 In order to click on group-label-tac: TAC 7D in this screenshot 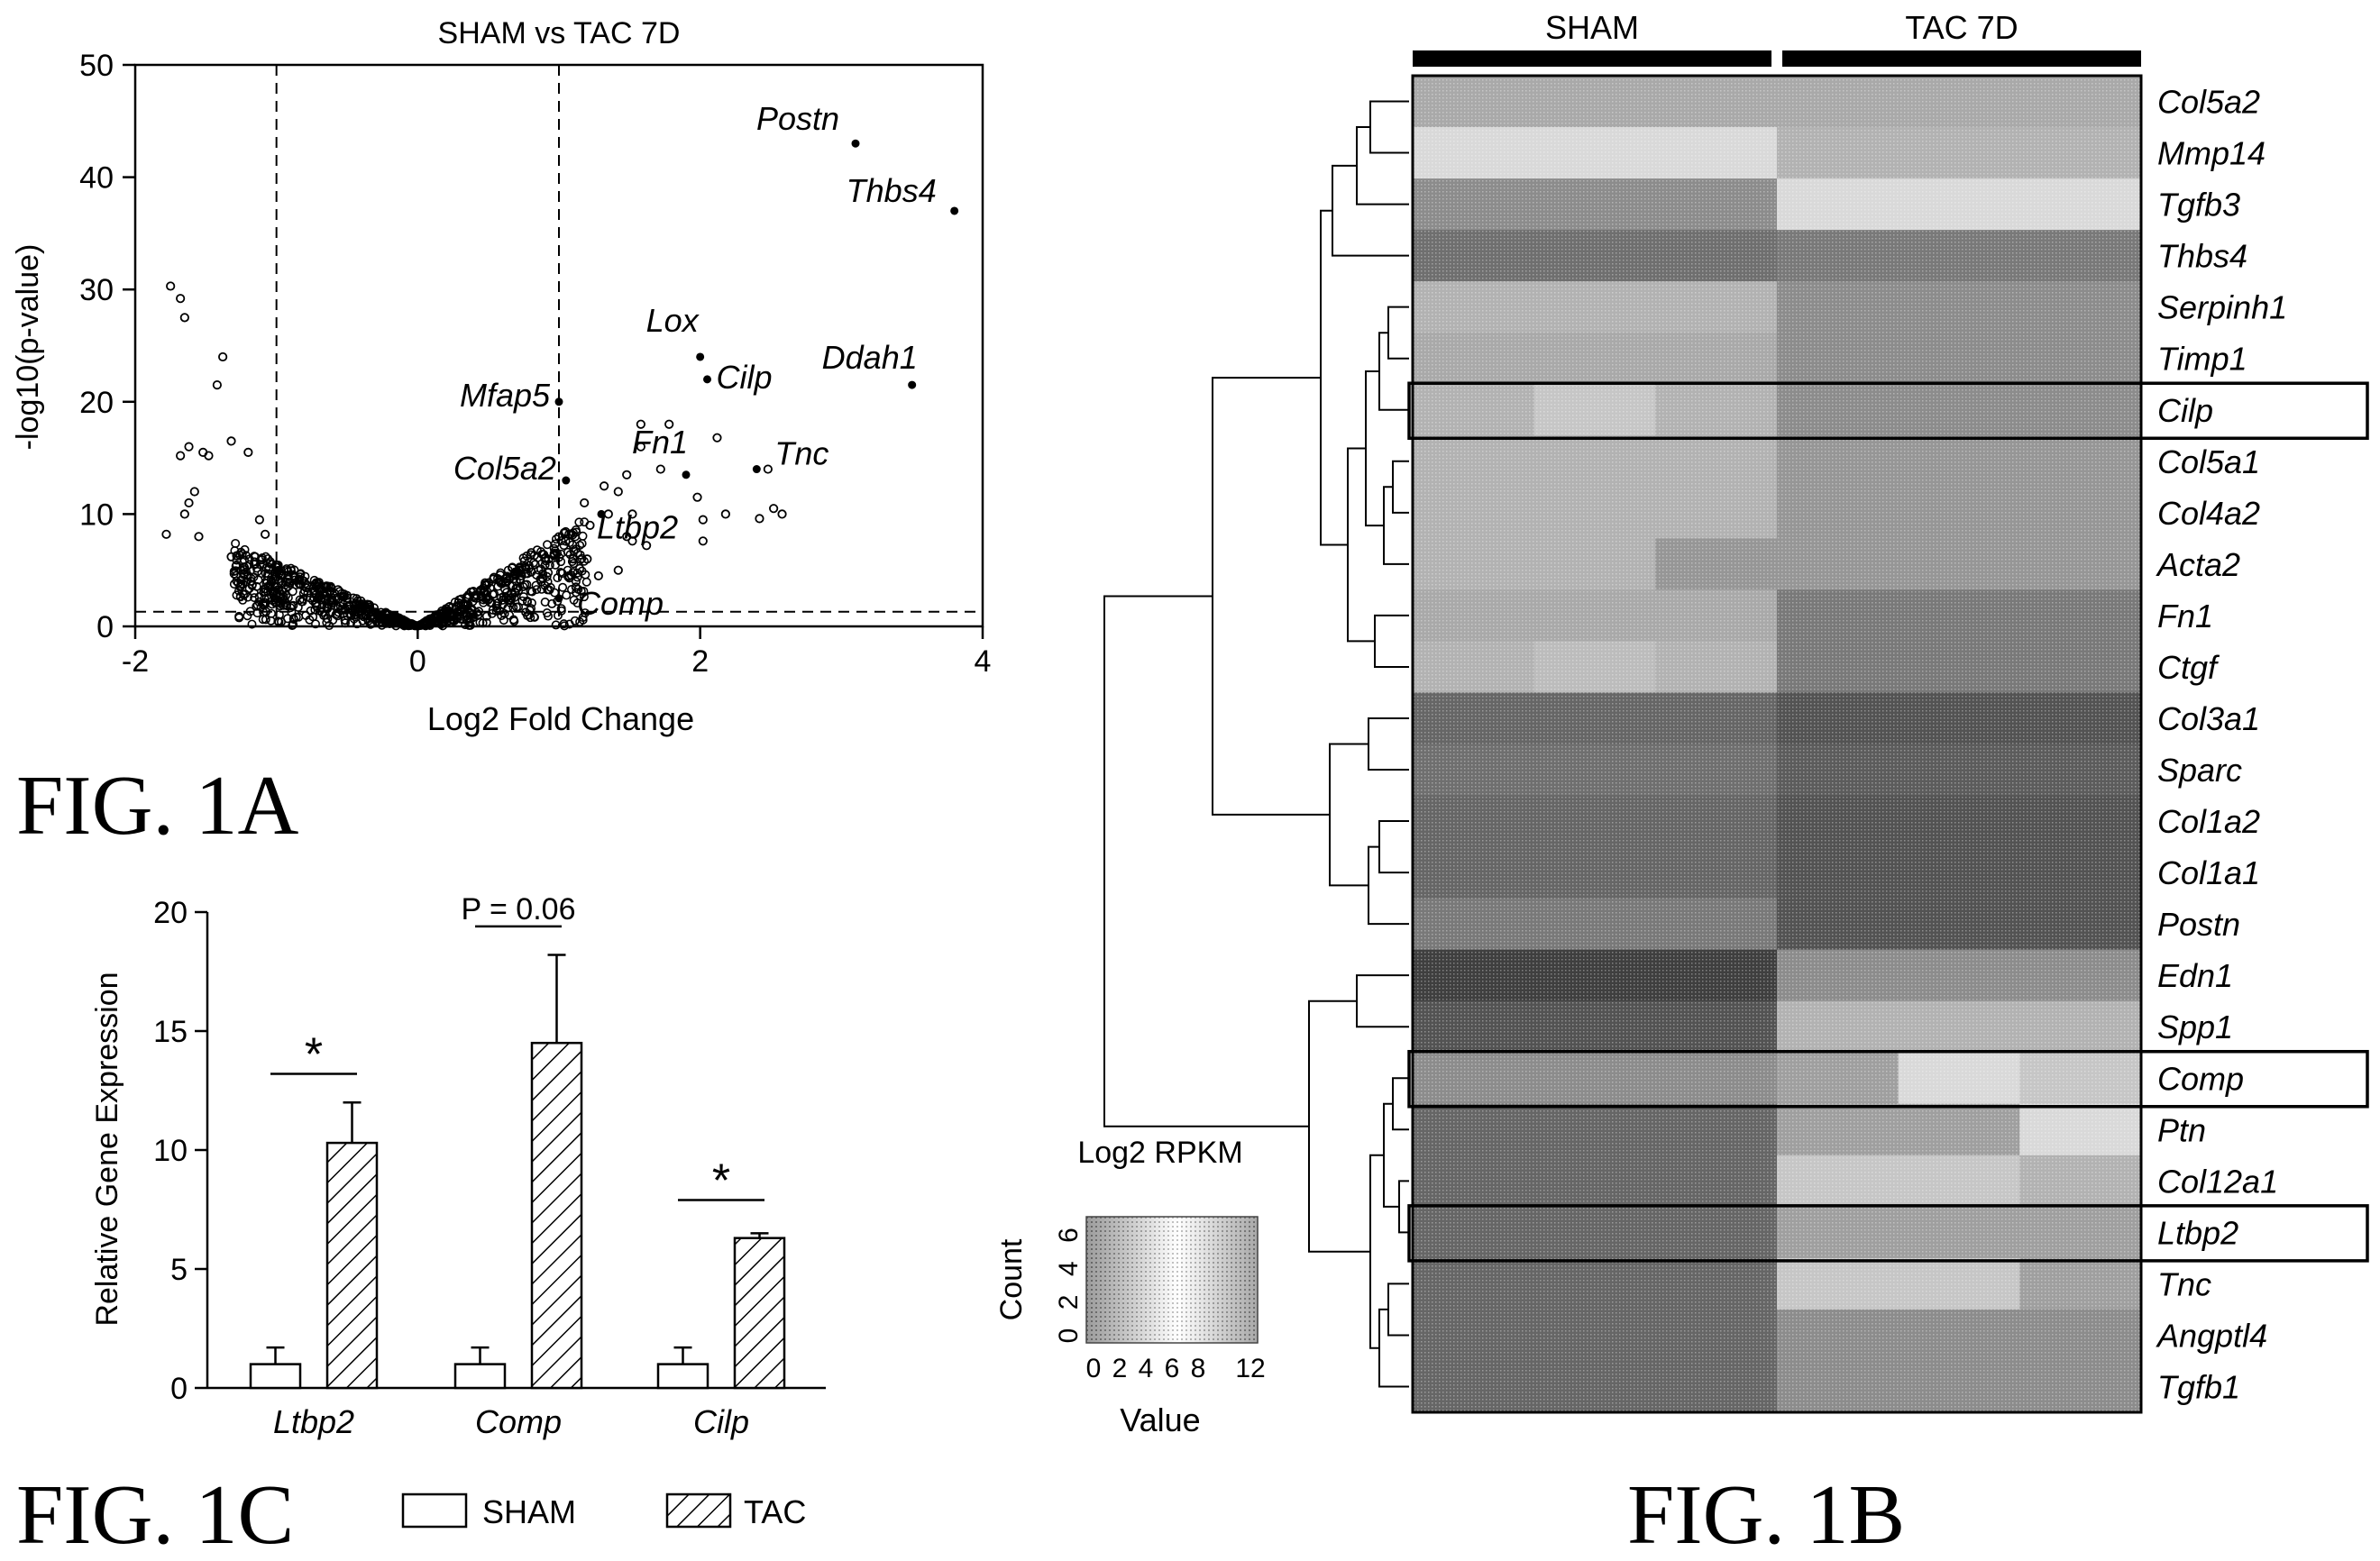, I will do `click(1962, 27)`.